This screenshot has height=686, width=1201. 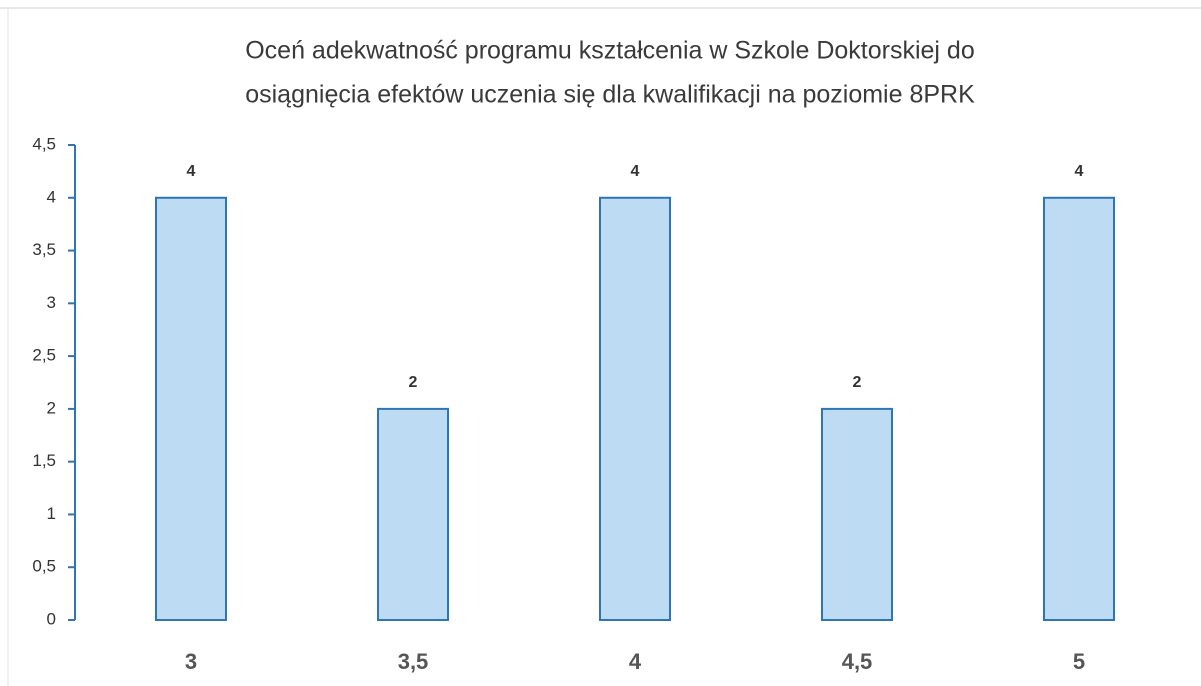 I want to click on x-tick-label: 4,5, so click(x=857, y=661).